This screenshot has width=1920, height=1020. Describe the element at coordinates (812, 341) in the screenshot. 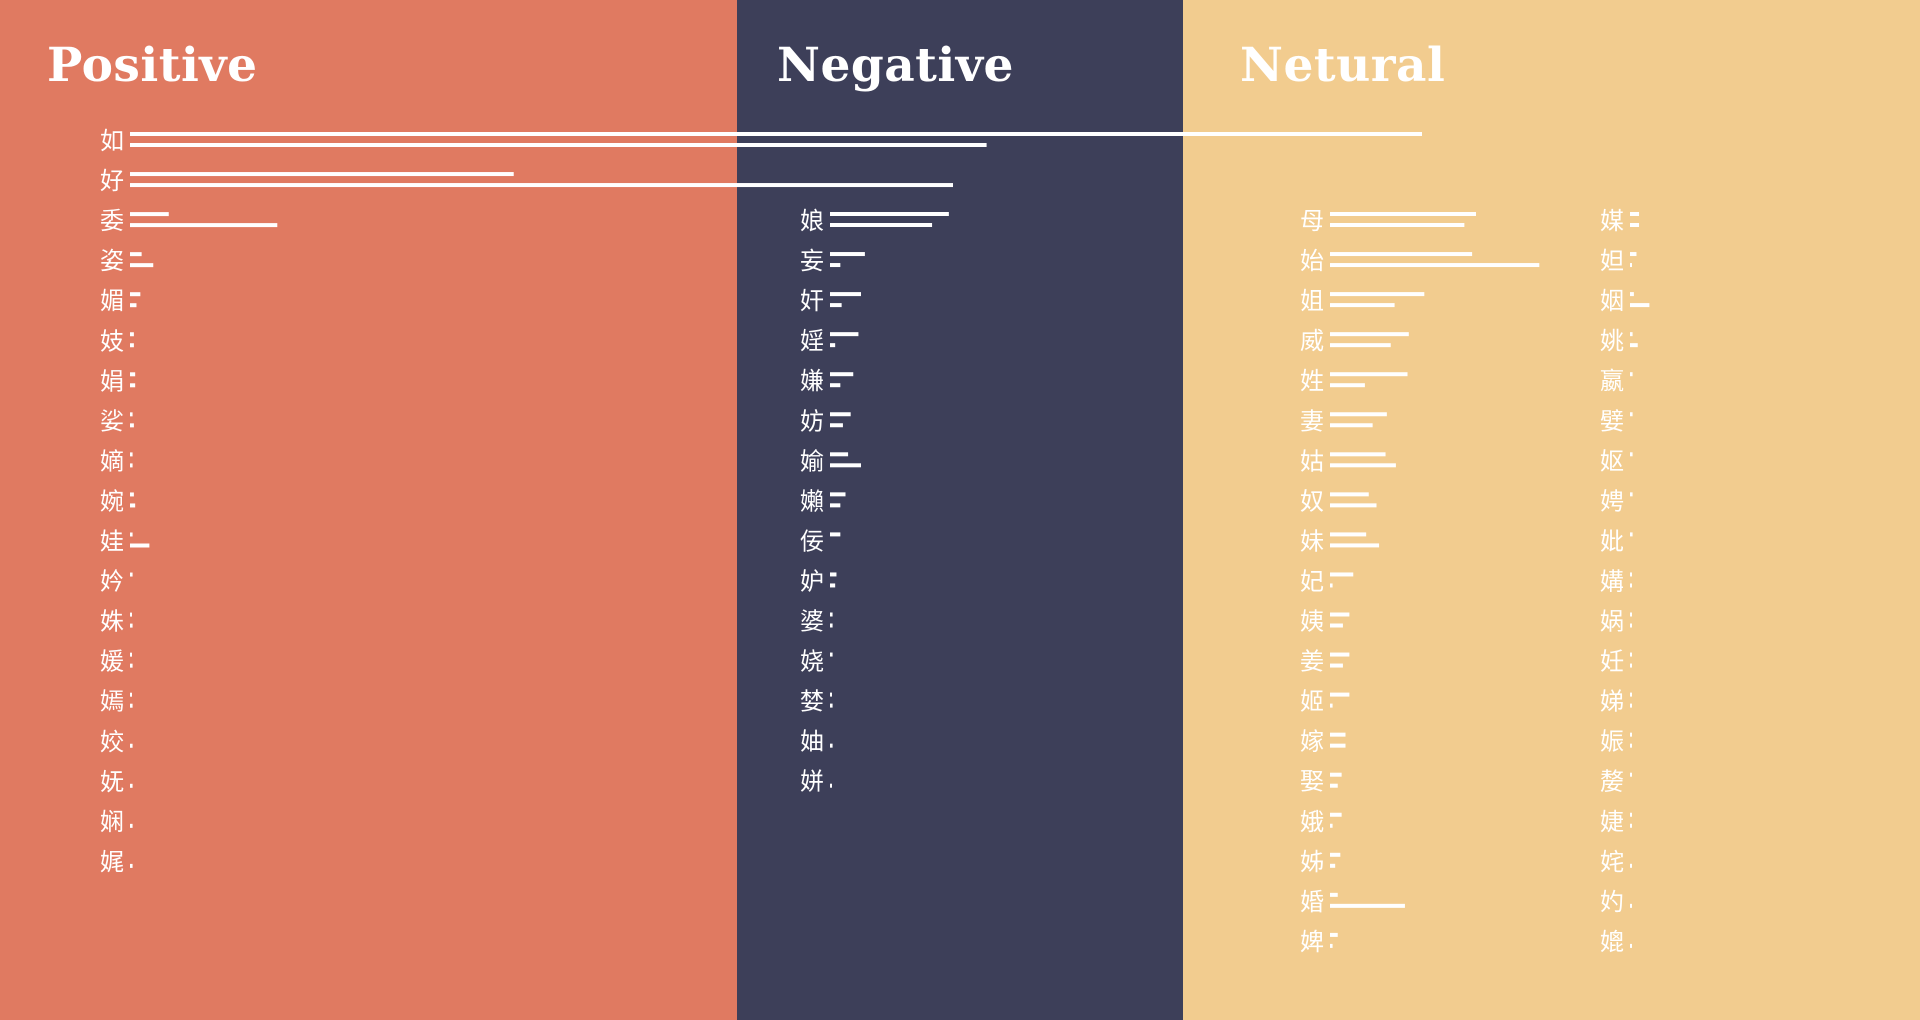

I see `category-label: 婬` at that location.